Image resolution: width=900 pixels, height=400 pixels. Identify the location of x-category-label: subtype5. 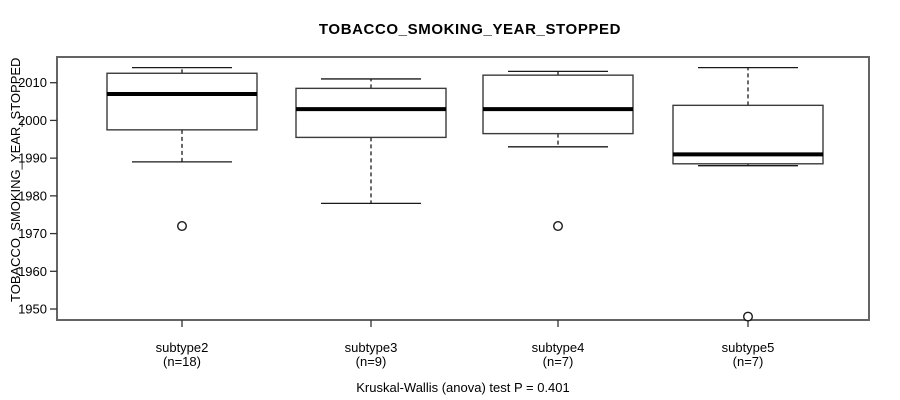
(748, 347).